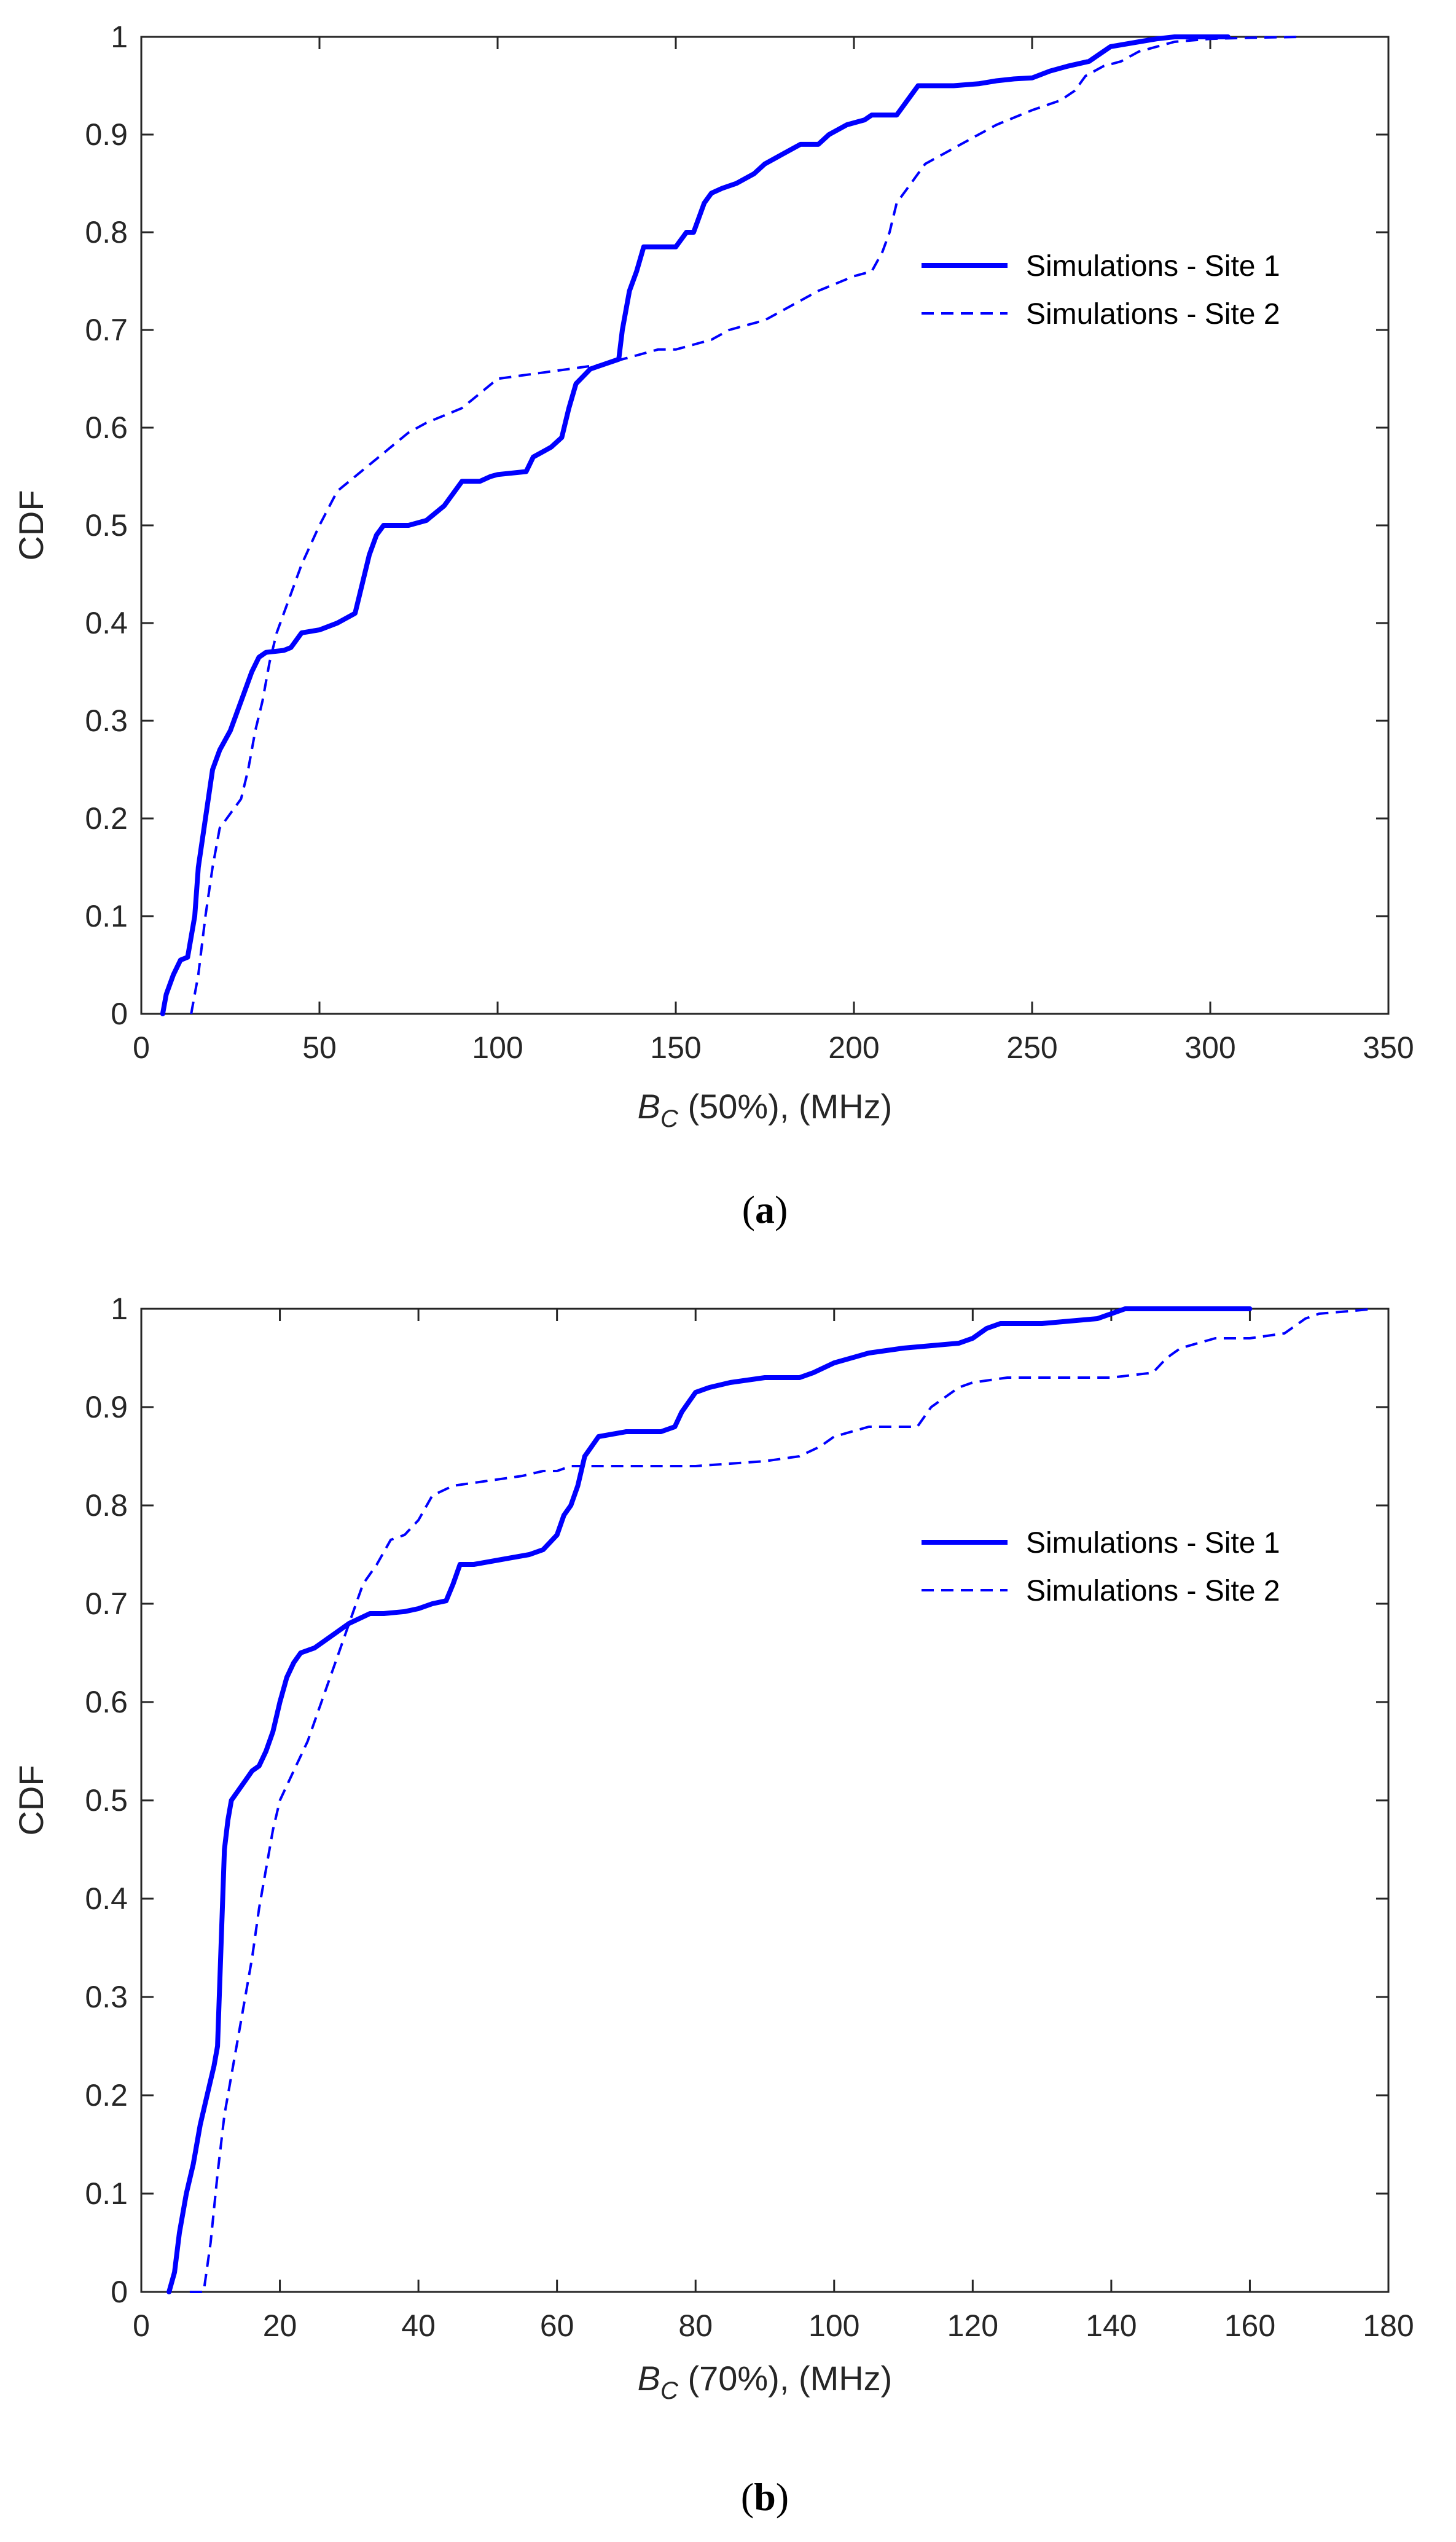  What do you see at coordinates (1111, 2326) in the screenshot?
I see `x-tick-label: 140` at bounding box center [1111, 2326].